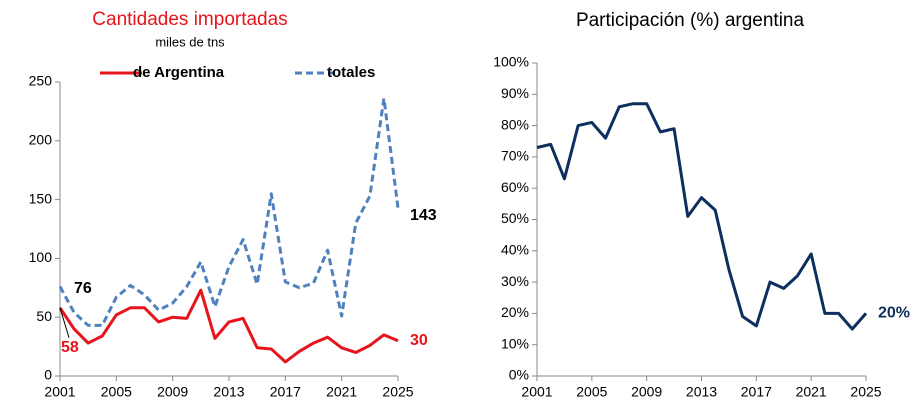 This screenshot has width=914, height=403. I want to click on y-tick-label: 50, so click(44, 316).